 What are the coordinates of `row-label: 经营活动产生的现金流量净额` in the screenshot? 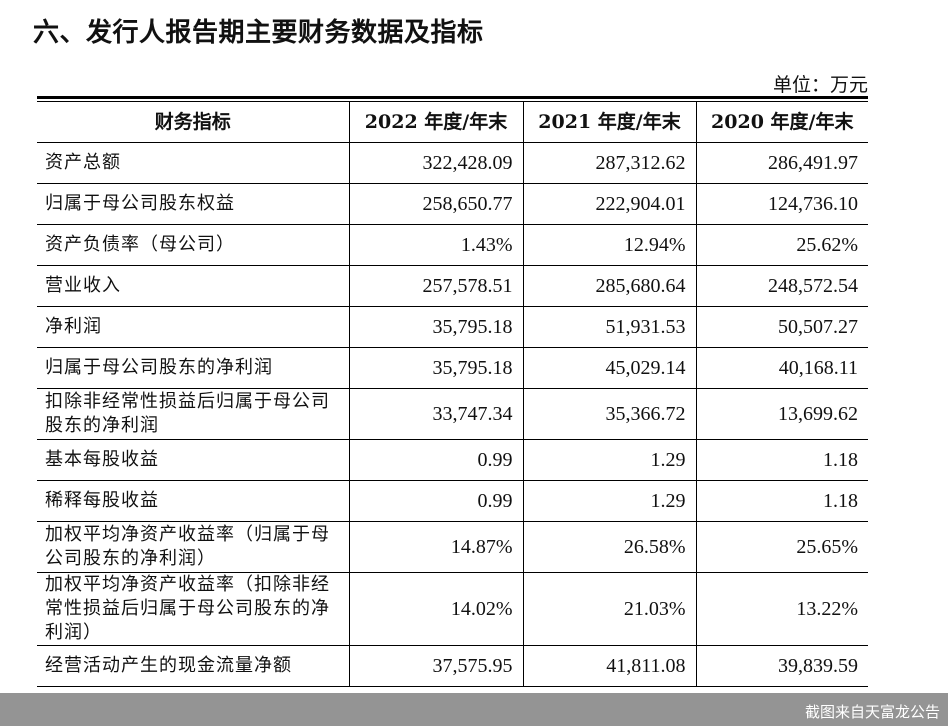 It's located at (193, 666).